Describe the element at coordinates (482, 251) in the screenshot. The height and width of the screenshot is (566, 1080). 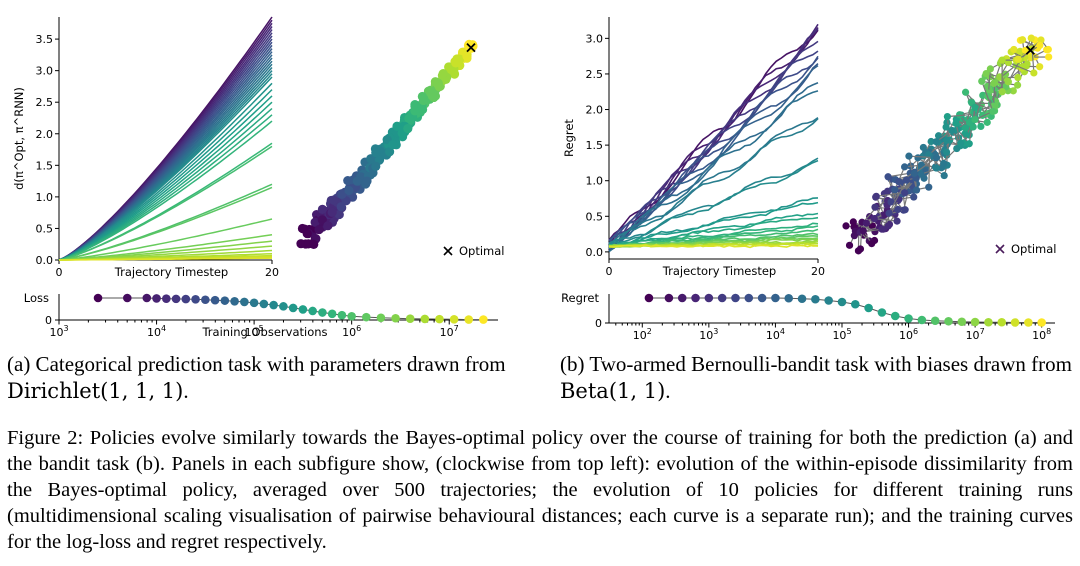
I see `a-mds-legend-label: Optimal` at that location.